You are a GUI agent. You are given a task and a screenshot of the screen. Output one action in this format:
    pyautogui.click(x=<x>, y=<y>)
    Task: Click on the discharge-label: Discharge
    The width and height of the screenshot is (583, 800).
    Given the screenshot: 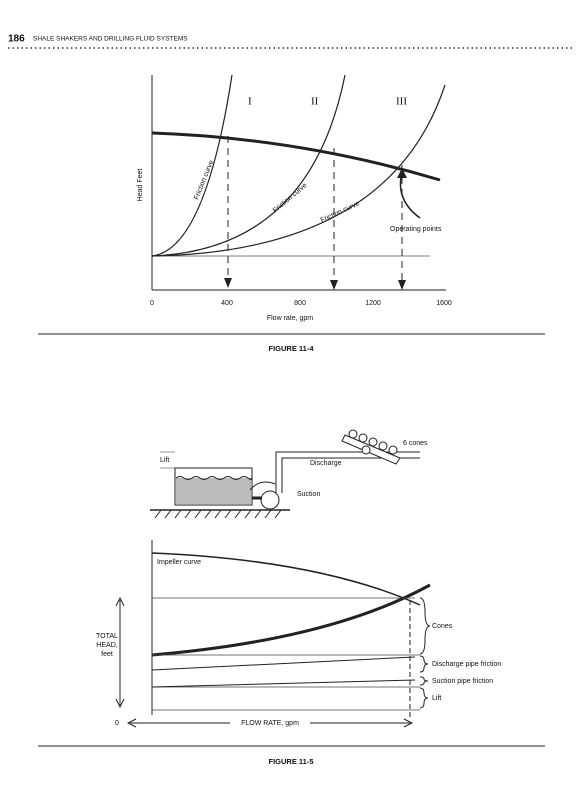 What is the action you would take?
    pyautogui.click(x=326, y=463)
    